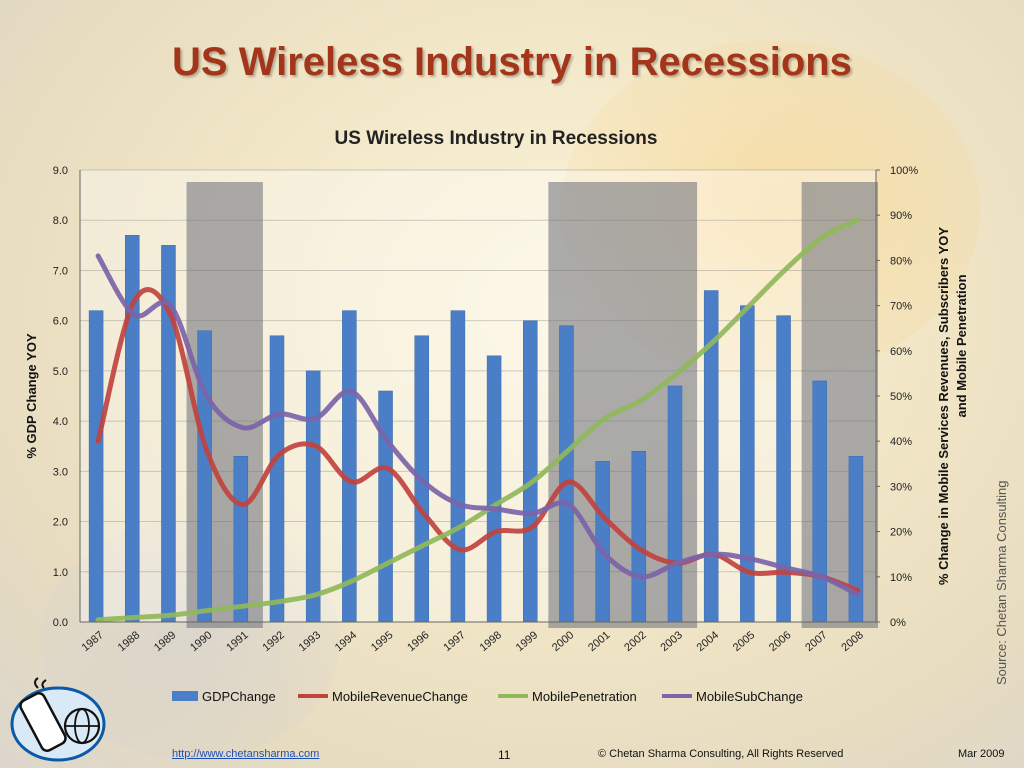 The image size is (1024, 768). What do you see at coordinates (708, 641) in the screenshot?
I see `x-tick-label: 2004` at bounding box center [708, 641].